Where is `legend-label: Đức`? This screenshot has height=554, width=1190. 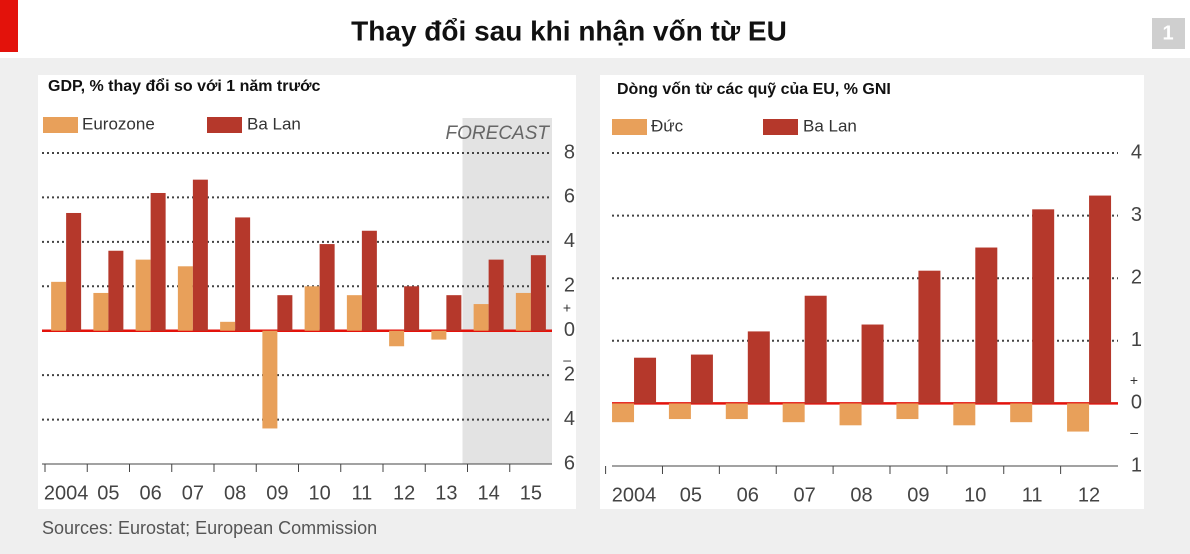
legend-label: Đức is located at coordinates (667, 125).